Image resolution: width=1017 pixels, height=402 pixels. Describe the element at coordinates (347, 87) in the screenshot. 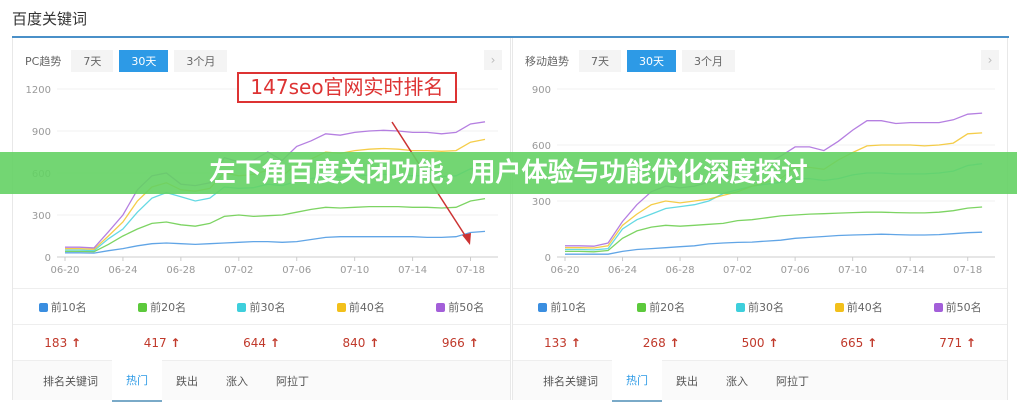

I see `annotation-box: 147seo官网实时排名` at that location.